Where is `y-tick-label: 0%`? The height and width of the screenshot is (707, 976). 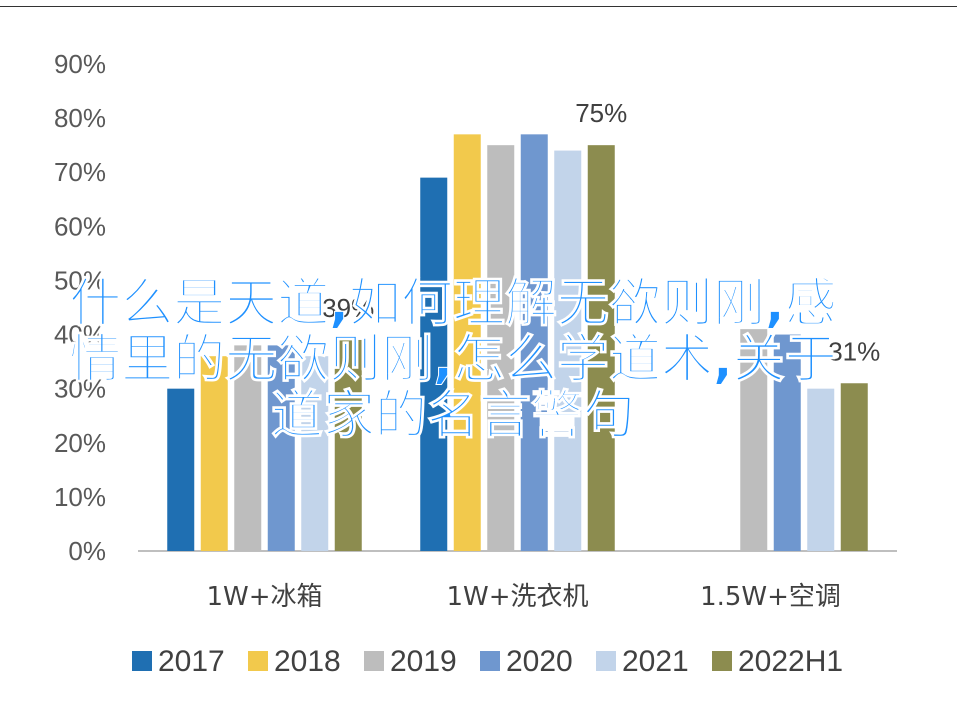
y-tick-label: 0% is located at coordinates (87, 551).